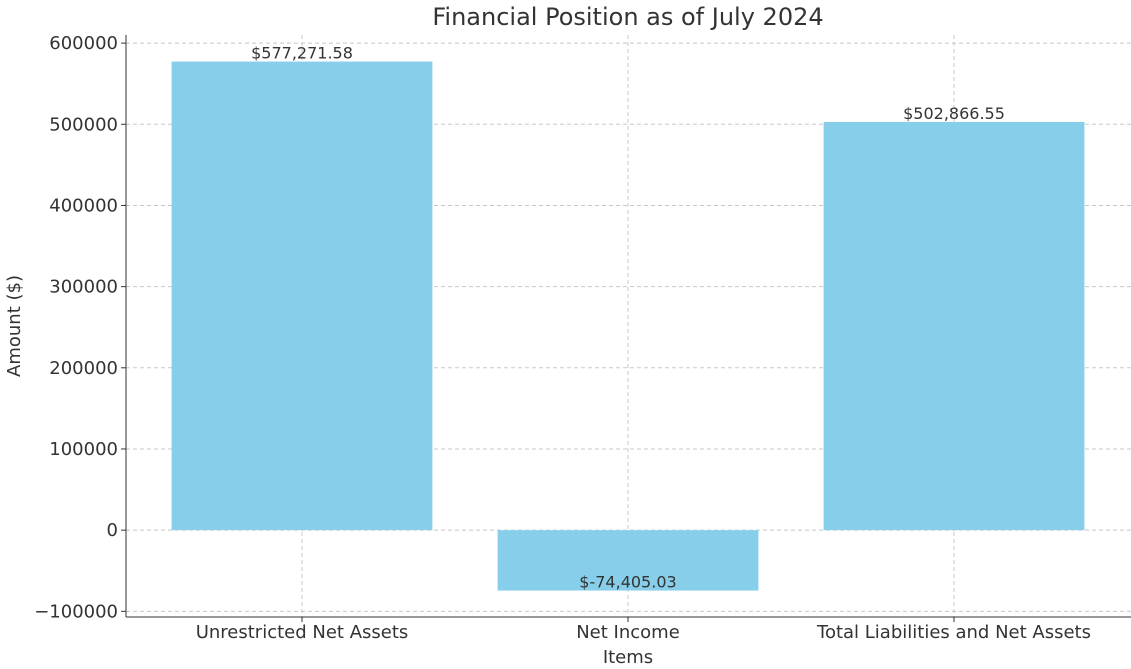 The image size is (1131, 669). Describe the element at coordinates (302, 53) in the screenshot. I see `value-label: $577,271.58` at that location.